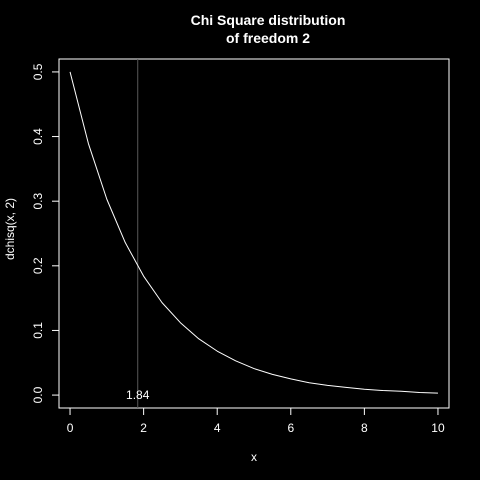 The image size is (480, 480). Describe the element at coordinates (217, 428) in the screenshot. I see `x-tick-label: 4` at that location.